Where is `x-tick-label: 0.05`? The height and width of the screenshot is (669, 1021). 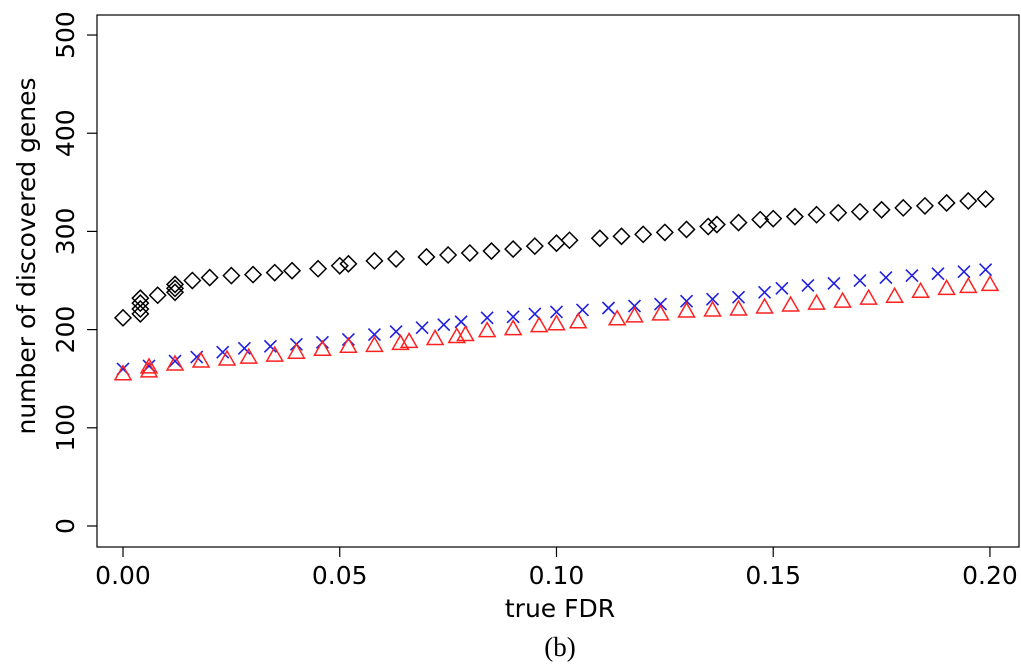 x-tick-label: 0.05 is located at coordinates (340, 575).